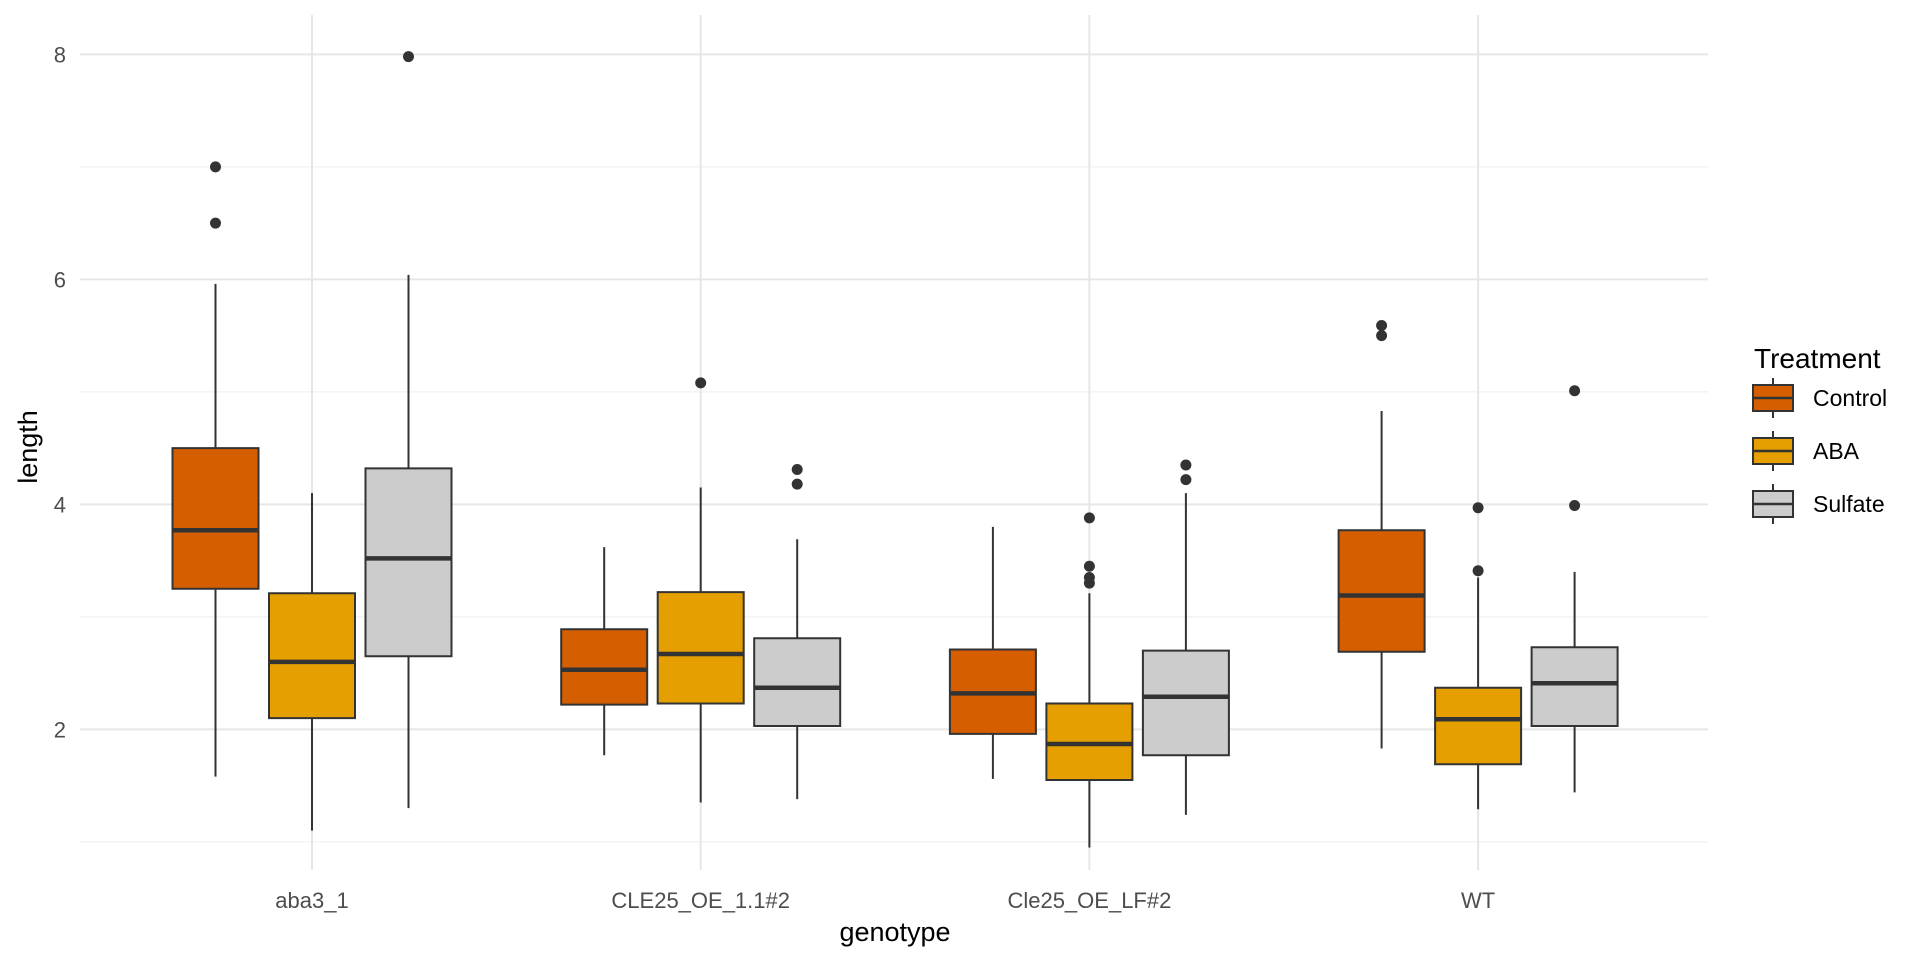 This screenshot has height=960, width=1920. I want to click on x-tick-label: aba3_1, so click(311, 900).